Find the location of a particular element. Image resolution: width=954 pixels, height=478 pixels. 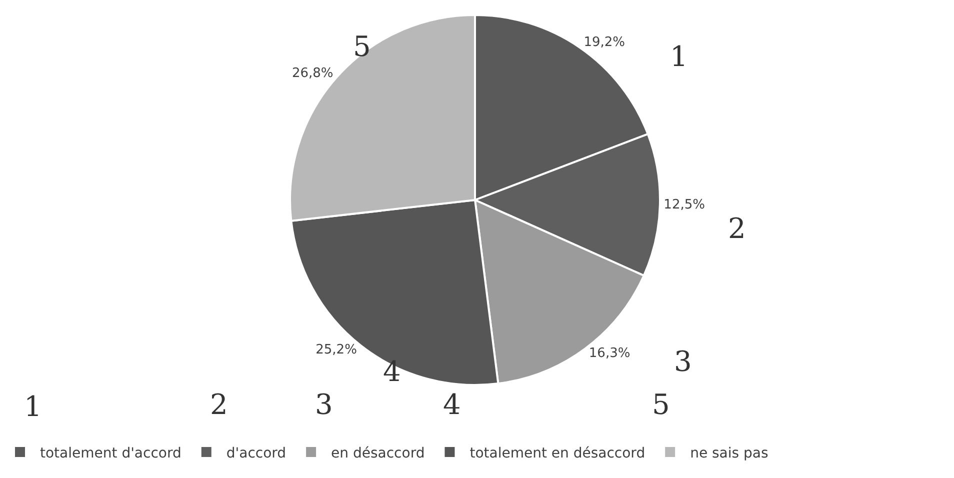

legend-label: en désaccord is located at coordinates (378, 454).